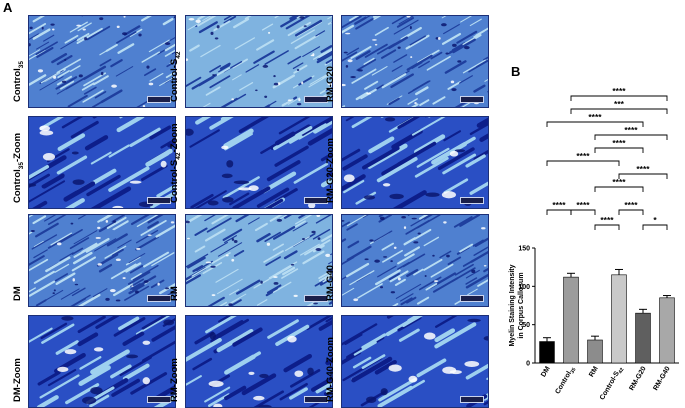 The height and width of the screenshot is (408, 685). What do you see at coordinates (637, 378) in the screenshot?
I see `x-tick-label: RM-G20` at bounding box center [637, 378].